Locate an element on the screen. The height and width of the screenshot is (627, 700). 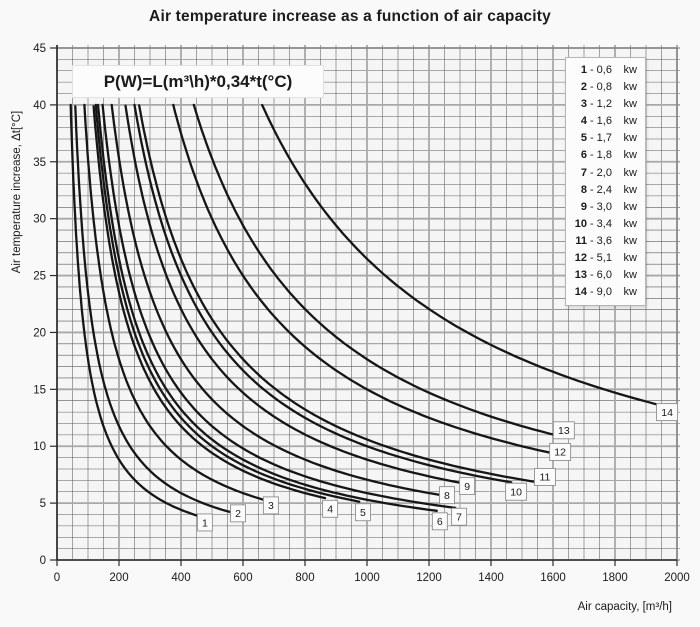
legend-power-value: 3,0 is located at coordinates (604, 206).